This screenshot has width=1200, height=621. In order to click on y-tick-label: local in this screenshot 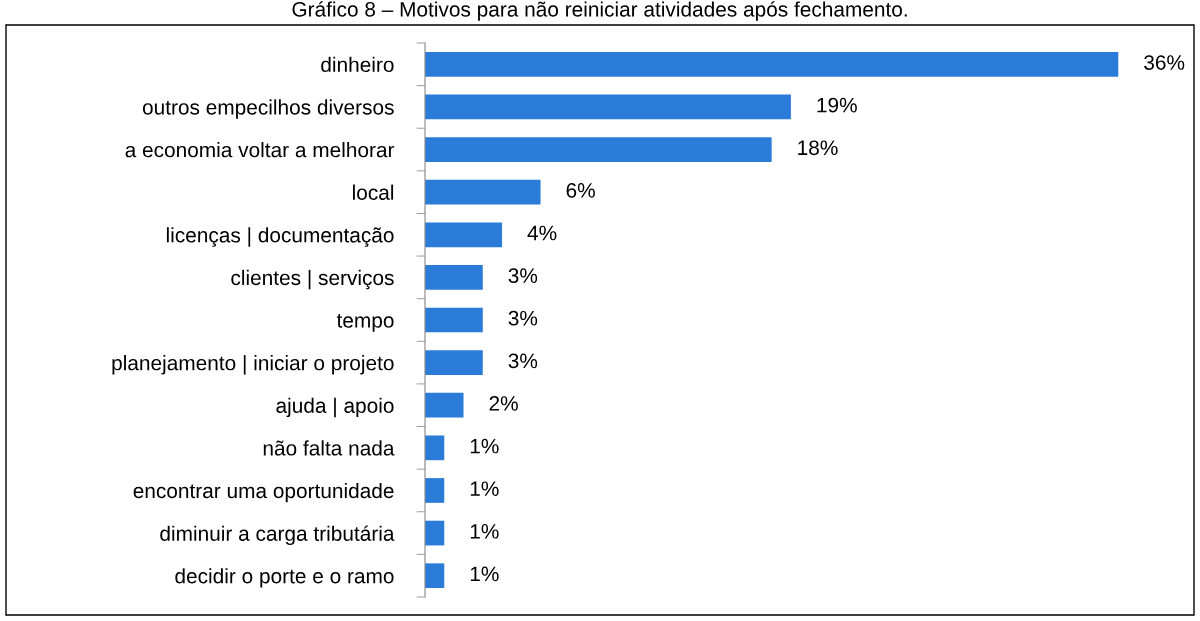, I will do `click(373, 192)`.